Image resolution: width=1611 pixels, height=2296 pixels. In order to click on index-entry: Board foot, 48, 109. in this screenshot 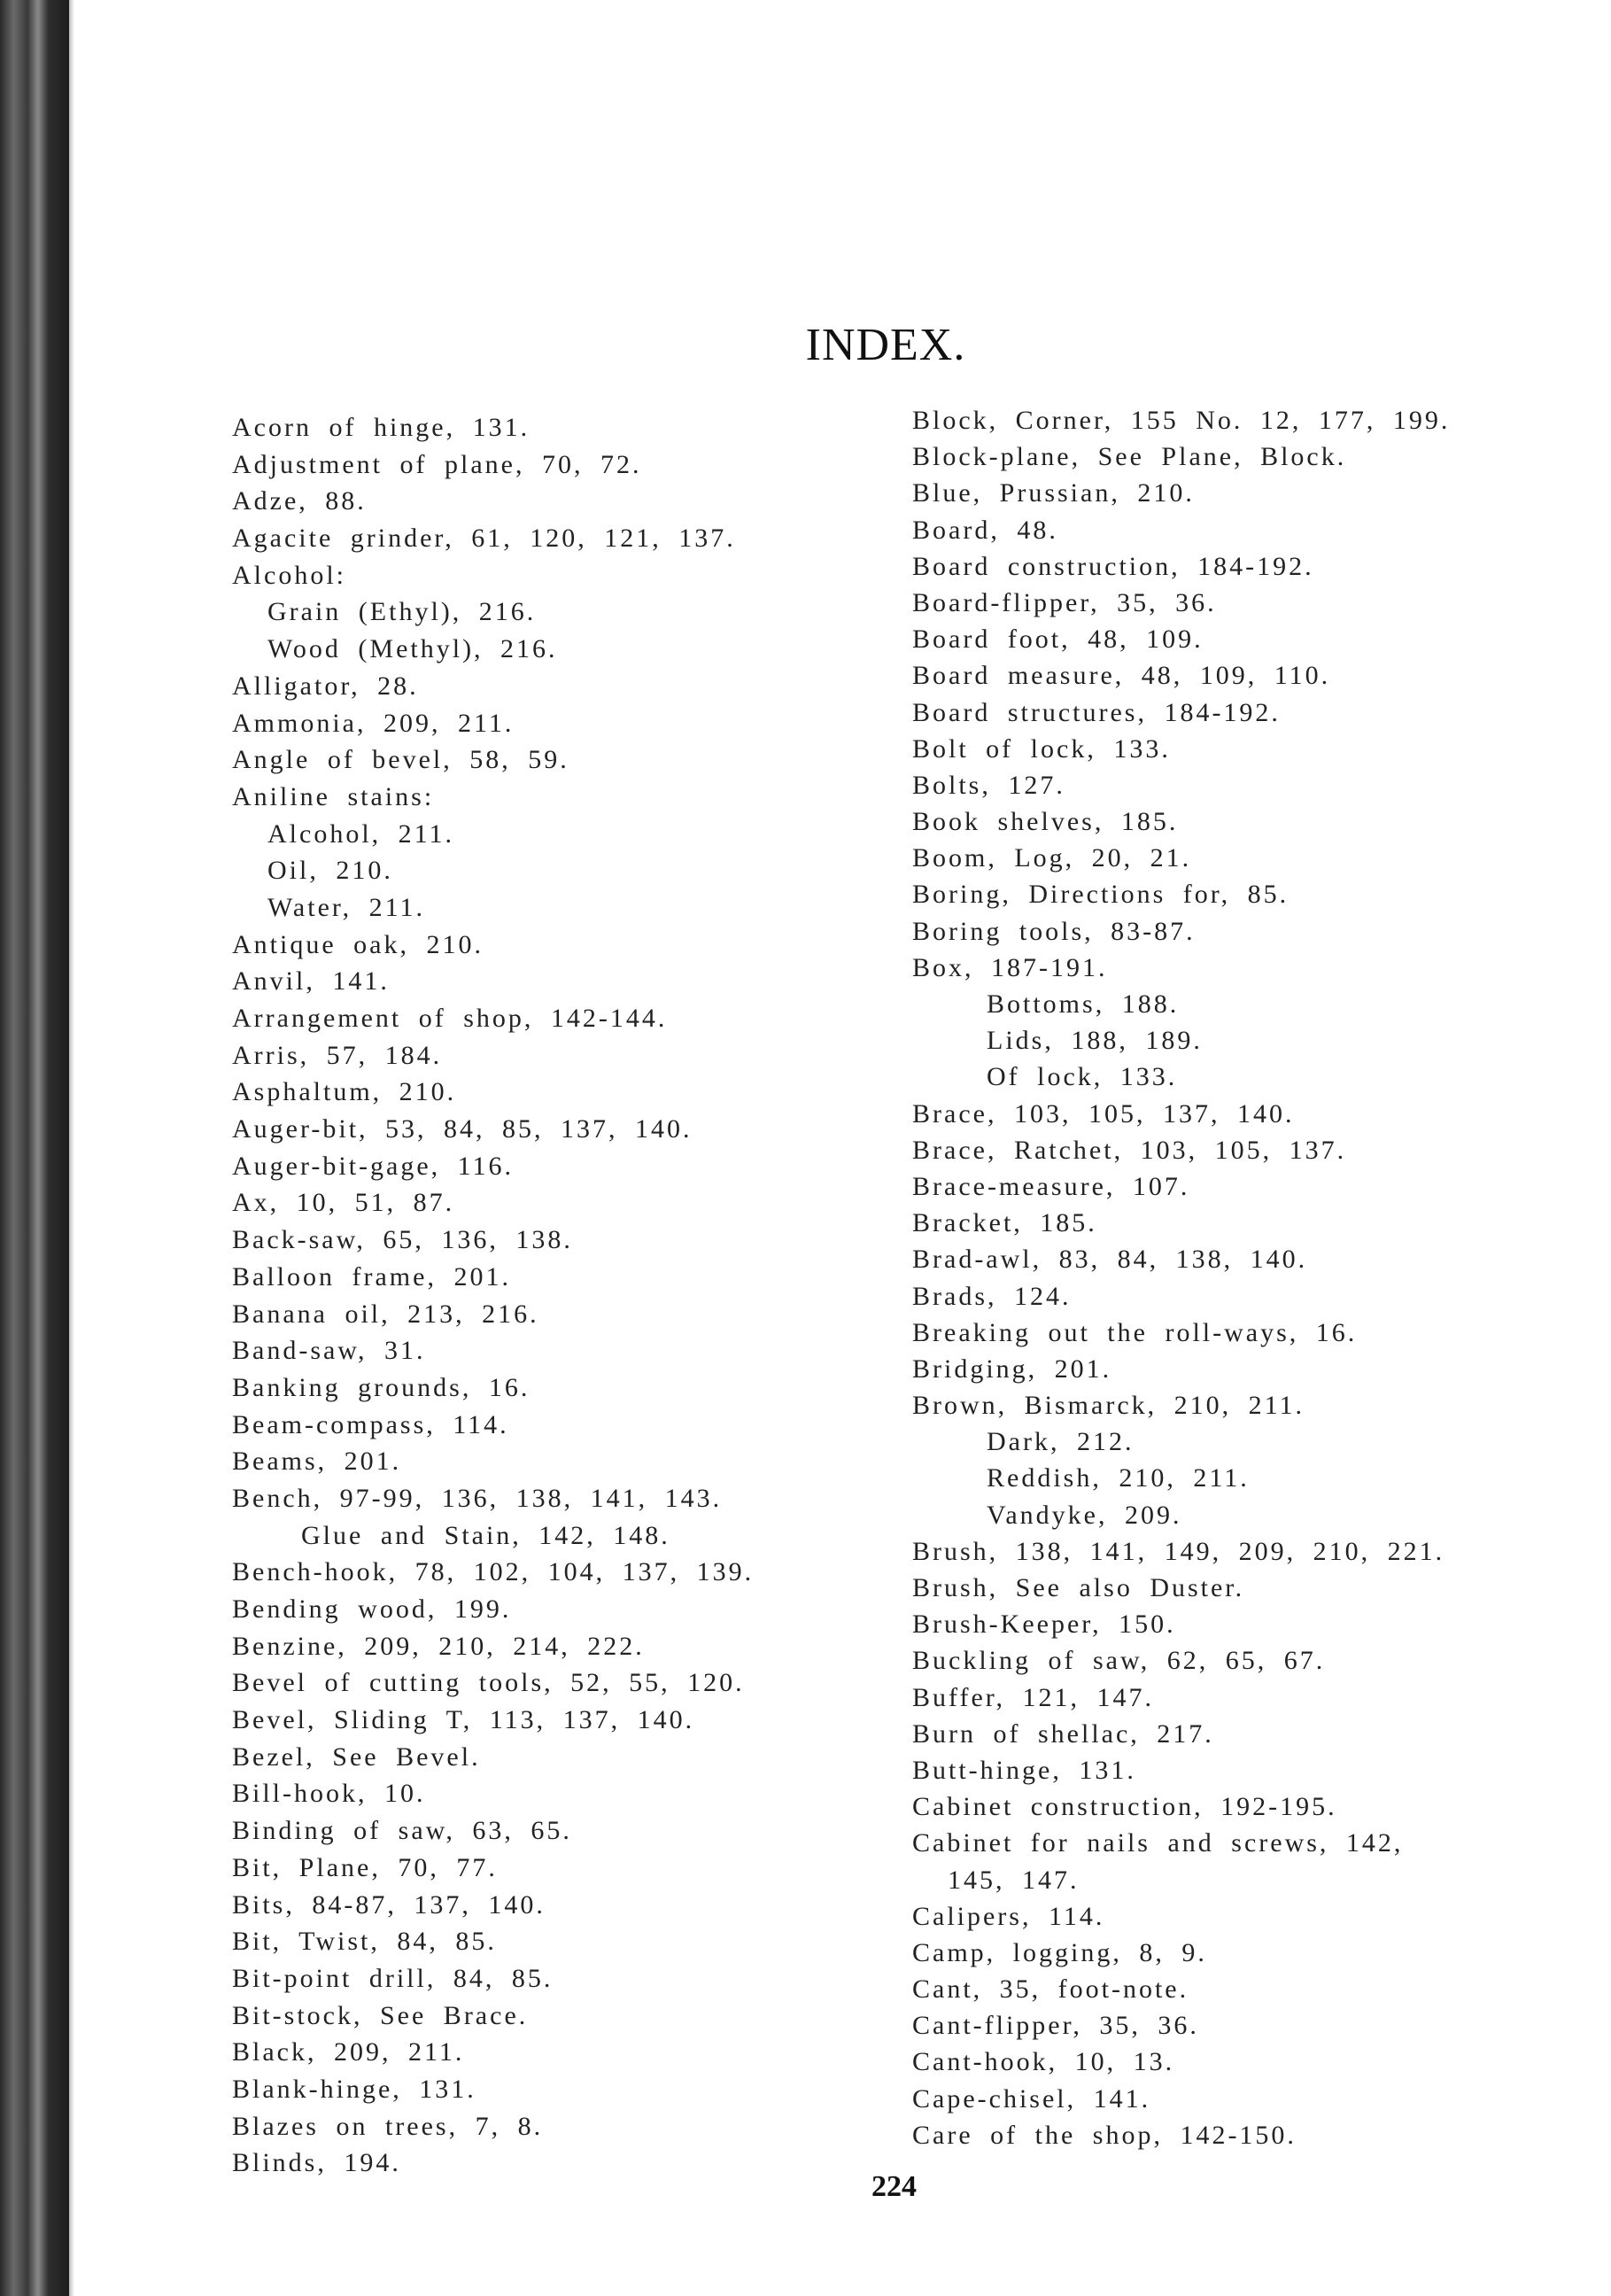, I will do `click(1058, 639)`.